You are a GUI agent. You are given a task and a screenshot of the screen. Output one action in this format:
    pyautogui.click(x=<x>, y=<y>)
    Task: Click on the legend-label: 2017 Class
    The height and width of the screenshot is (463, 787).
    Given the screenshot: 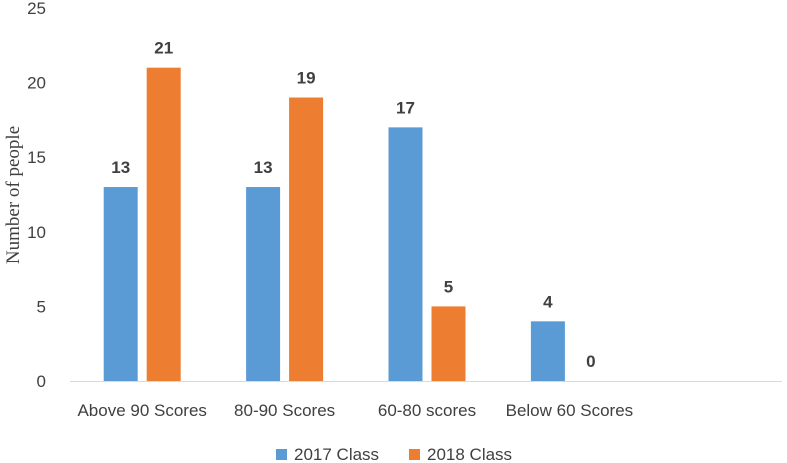 What is the action you would take?
    pyautogui.click(x=336, y=454)
    